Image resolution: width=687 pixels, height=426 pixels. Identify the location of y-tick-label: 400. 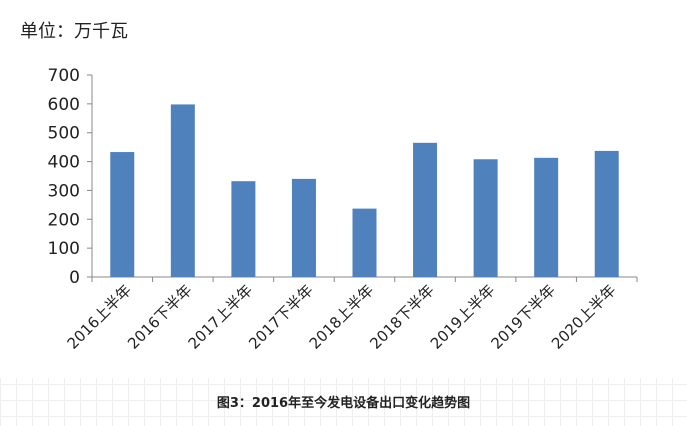
(64, 163).